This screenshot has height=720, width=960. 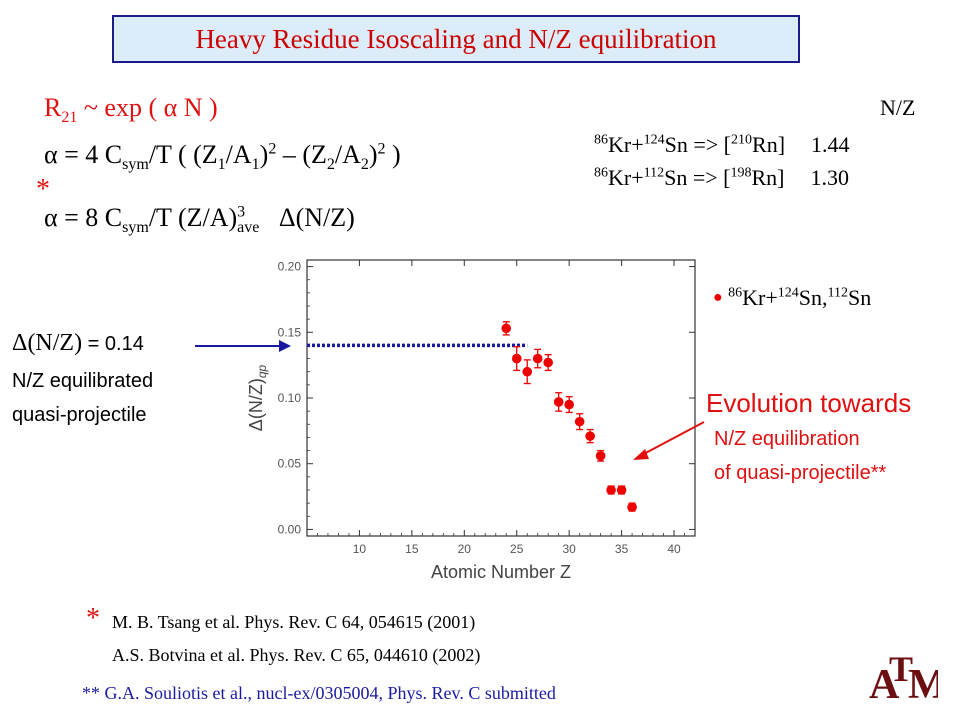 I want to click on y-tick-label: 0.10, so click(x=290, y=398).